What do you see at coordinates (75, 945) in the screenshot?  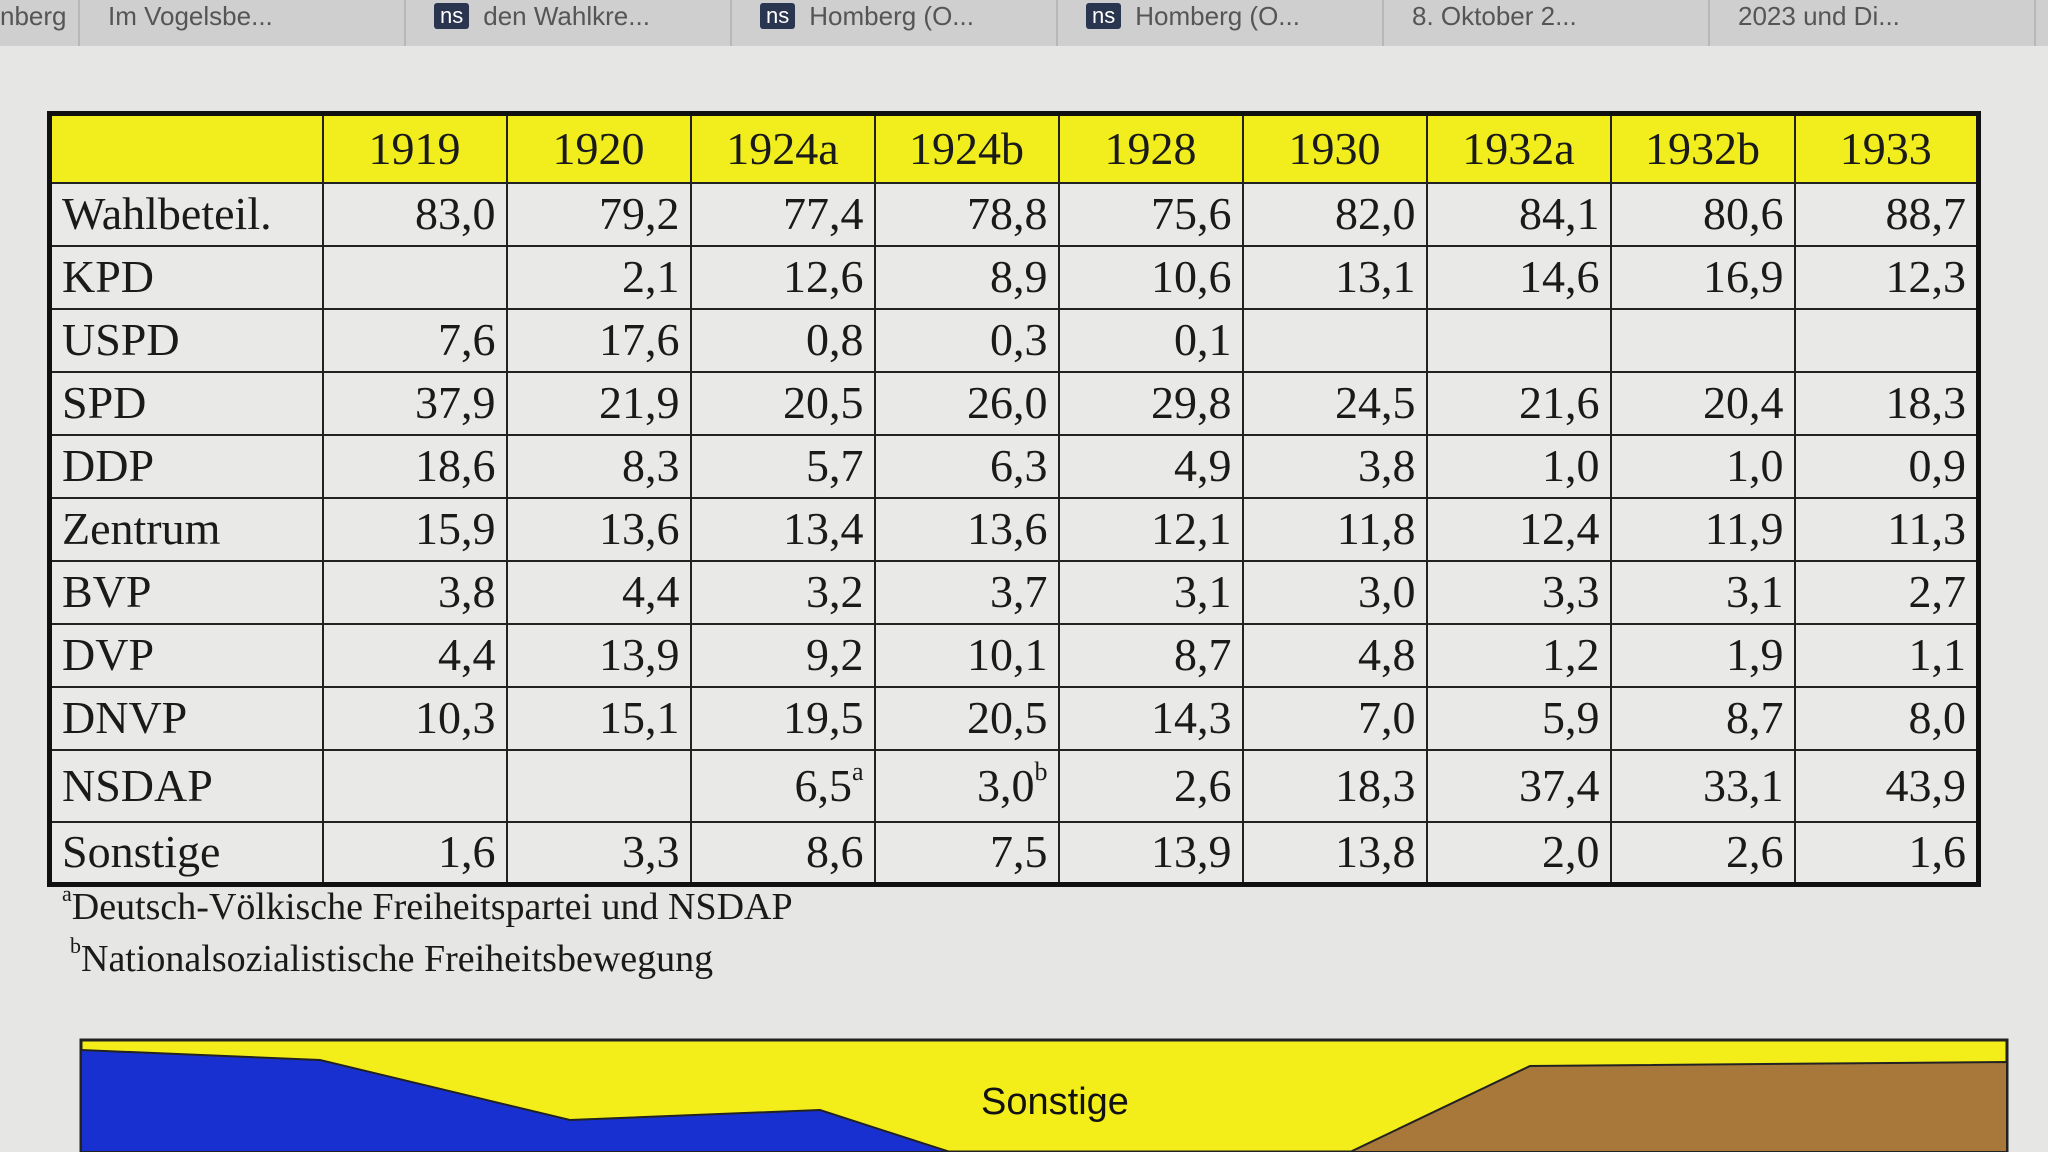 I see `footnote-mark: b` at bounding box center [75, 945].